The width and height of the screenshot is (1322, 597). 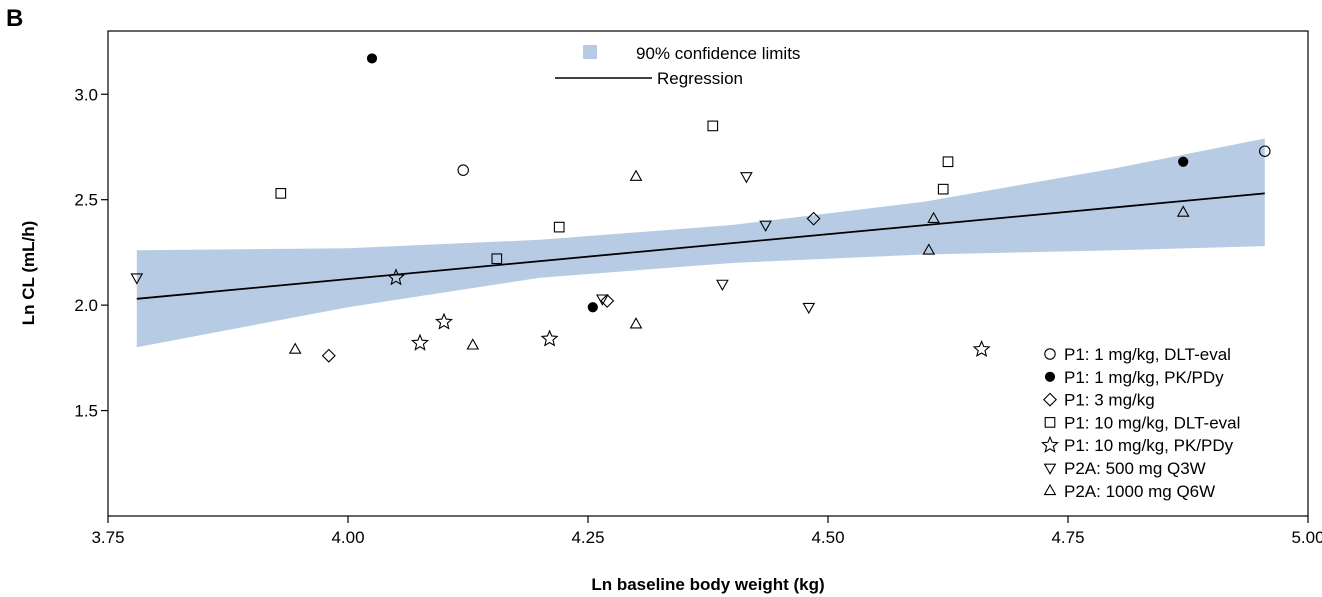 What do you see at coordinates (718, 53) in the screenshot?
I see `legend-band-label: 90% confidence limits` at bounding box center [718, 53].